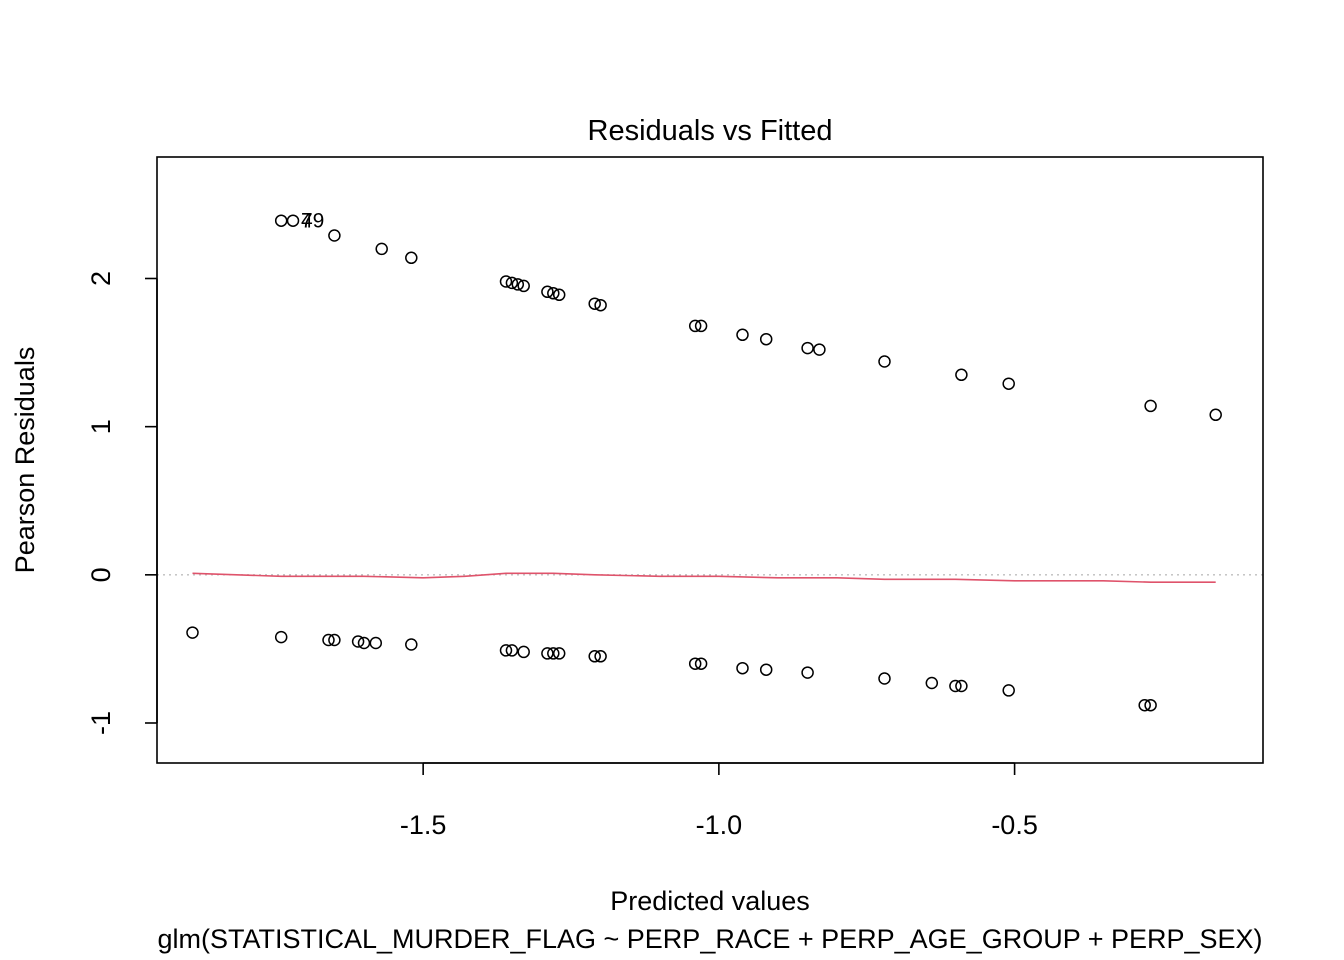 This screenshot has width=1344, height=960. I want to click on y-axis: -1 0 1 2, so click(122, 503).